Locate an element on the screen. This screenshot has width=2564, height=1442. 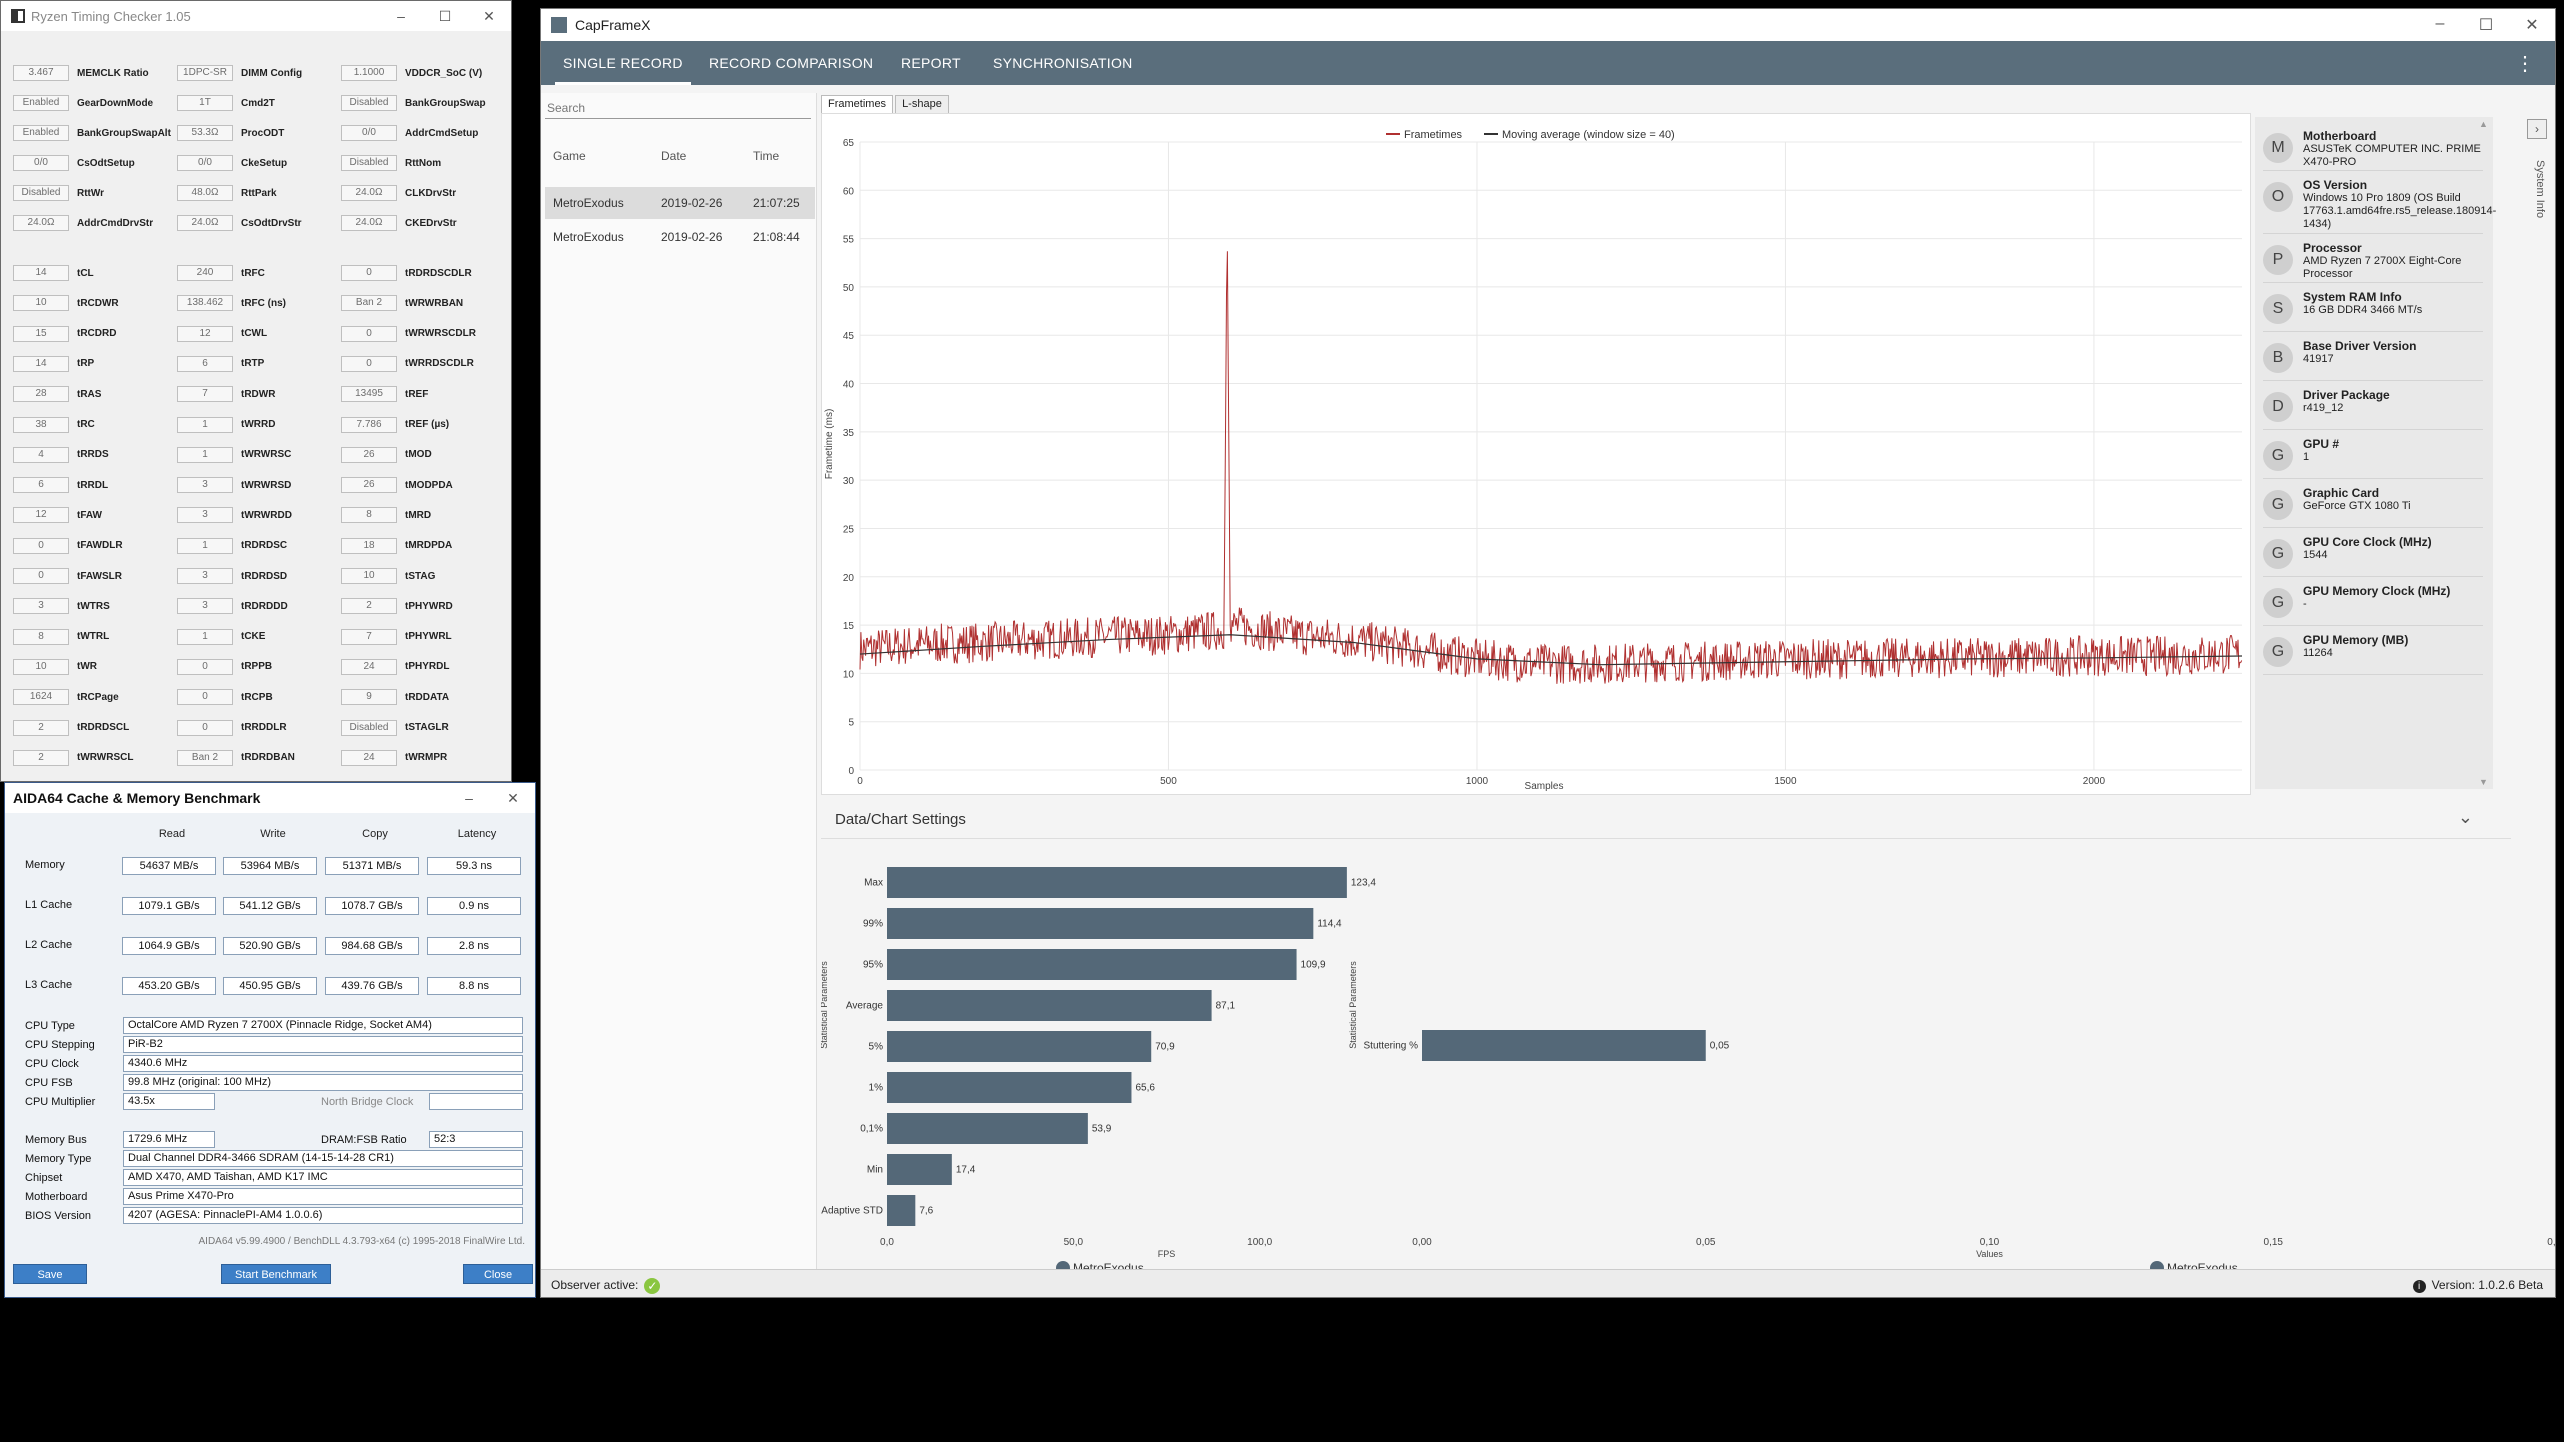
timing-value: 1.1000 is located at coordinates (369, 73).